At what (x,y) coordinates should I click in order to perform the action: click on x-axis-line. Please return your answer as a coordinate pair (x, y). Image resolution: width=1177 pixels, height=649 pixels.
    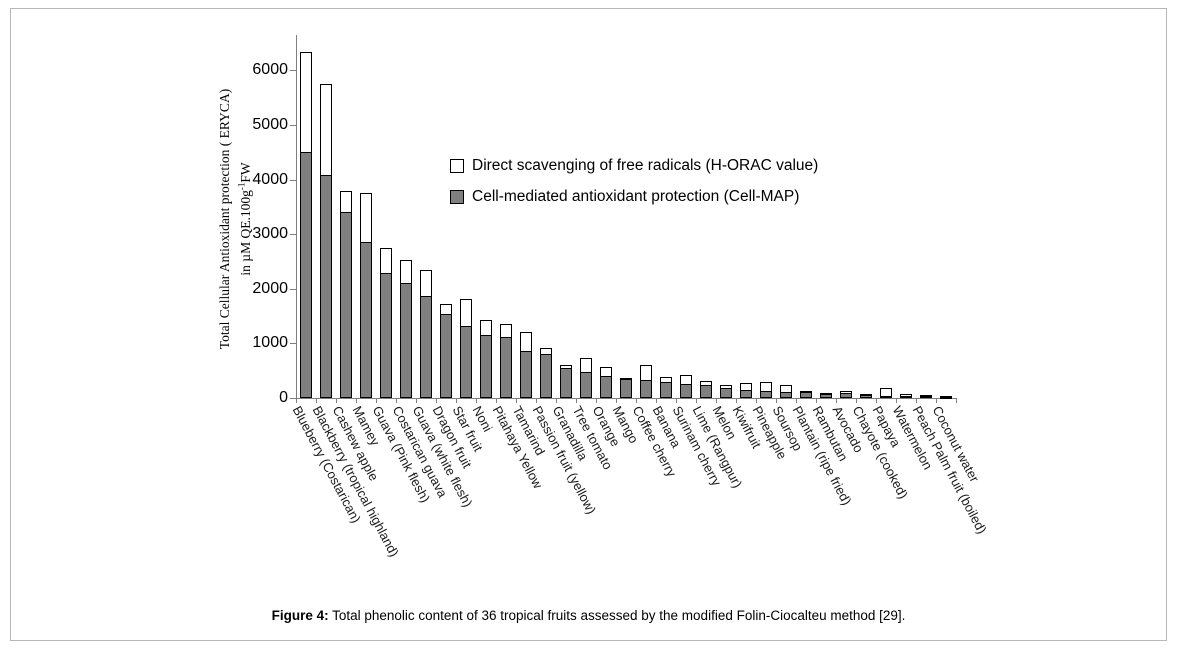
    Looking at the image, I should click on (626, 398).